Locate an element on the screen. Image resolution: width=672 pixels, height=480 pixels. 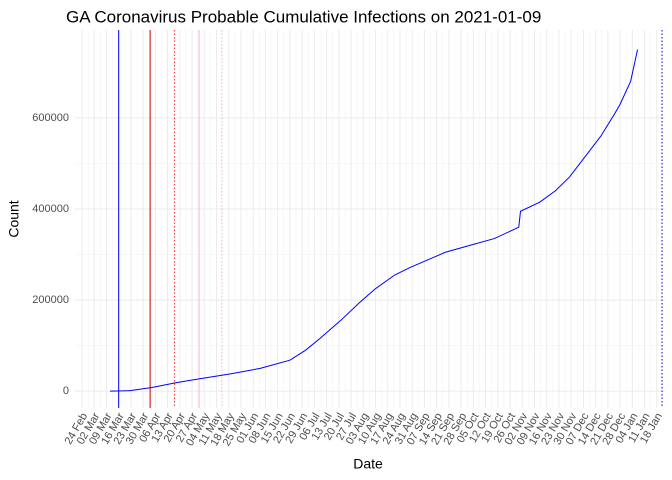
y-tick-label: 400000 is located at coordinates (50, 209).